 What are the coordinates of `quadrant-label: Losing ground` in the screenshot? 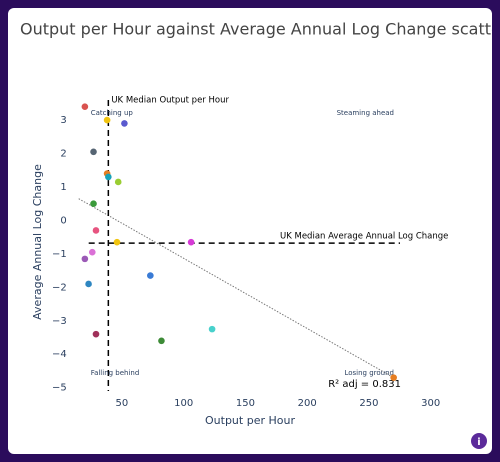 It's located at (369, 373).